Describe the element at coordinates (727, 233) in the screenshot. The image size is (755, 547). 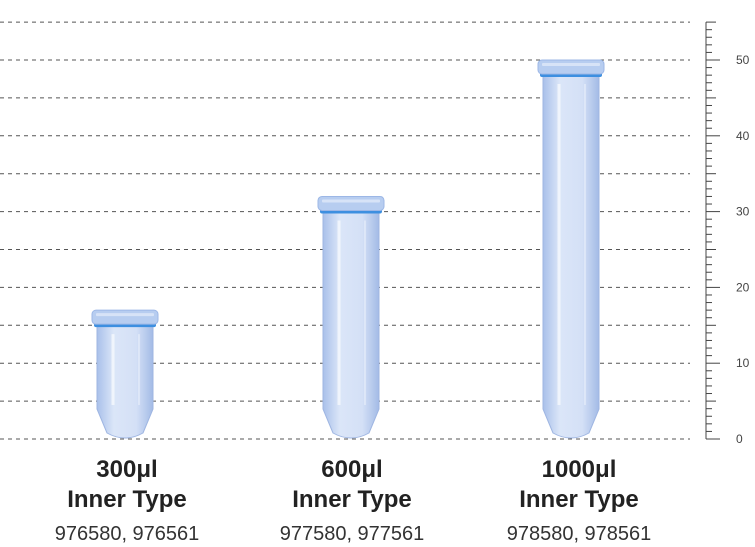
I see `height-scale-axis: 0 10 20 30 40 50` at that location.